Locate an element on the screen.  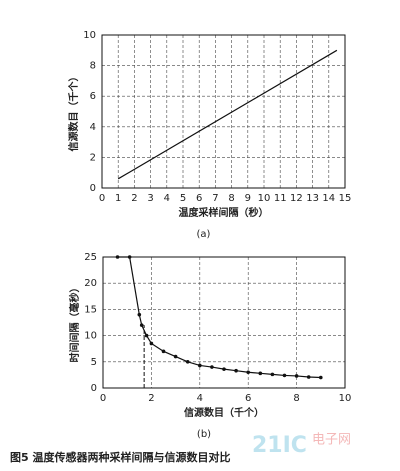
x-tick-label: 12 is located at coordinates (296, 198).